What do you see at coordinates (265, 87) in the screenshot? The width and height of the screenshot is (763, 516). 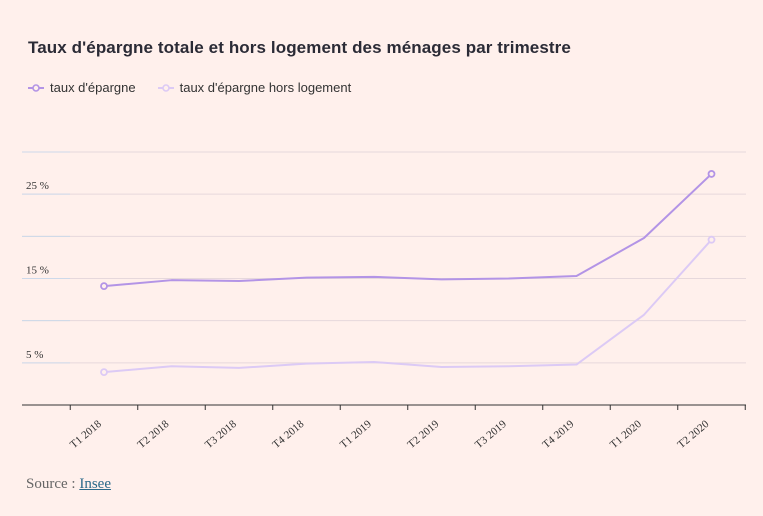 I see `legend-label-savings-excl-housing: taux d'épargne hors logement` at bounding box center [265, 87].